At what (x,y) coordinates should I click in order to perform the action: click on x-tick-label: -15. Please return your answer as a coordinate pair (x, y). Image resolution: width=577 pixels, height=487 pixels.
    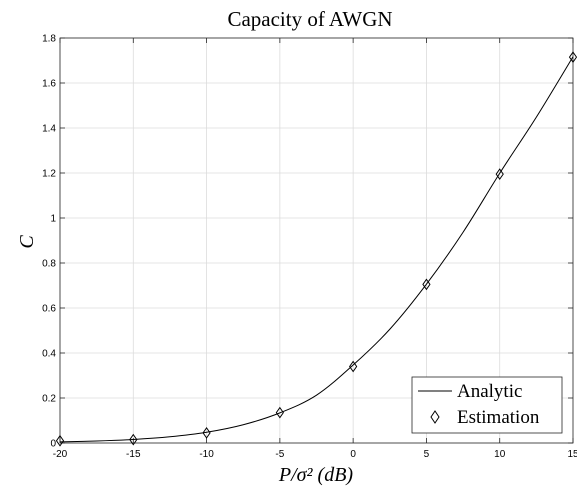
    Looking at the image, I should click on (133, 454).